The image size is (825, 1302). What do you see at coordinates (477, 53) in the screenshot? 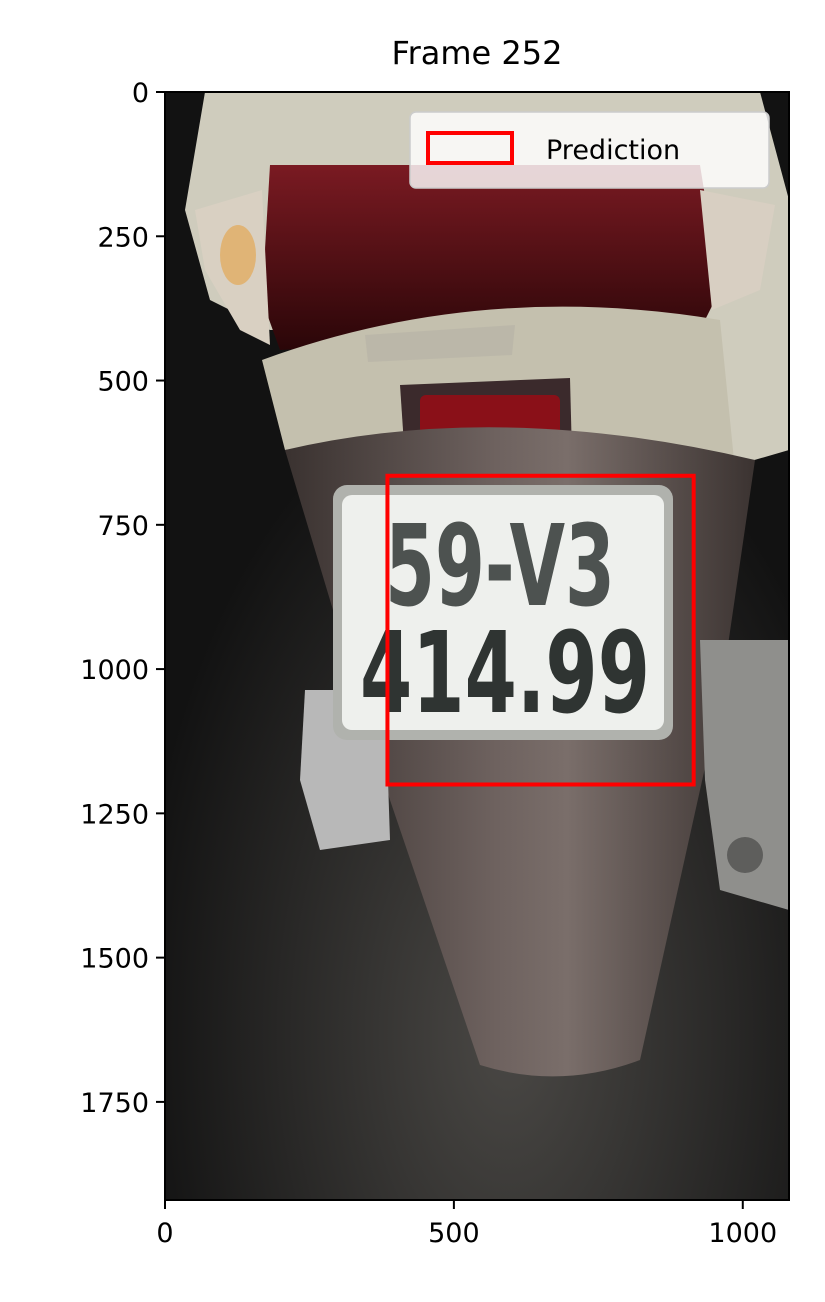
I see `chart-title: Frame 252` at bounding box center [477, 53].